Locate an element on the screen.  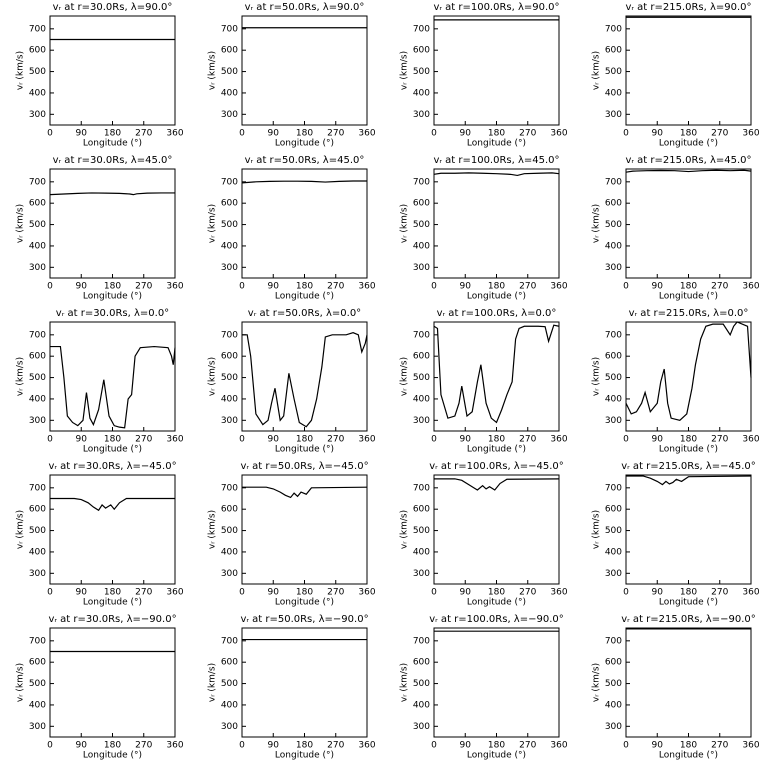
x-tick-label: 180 is located at coordinates (496, 134).